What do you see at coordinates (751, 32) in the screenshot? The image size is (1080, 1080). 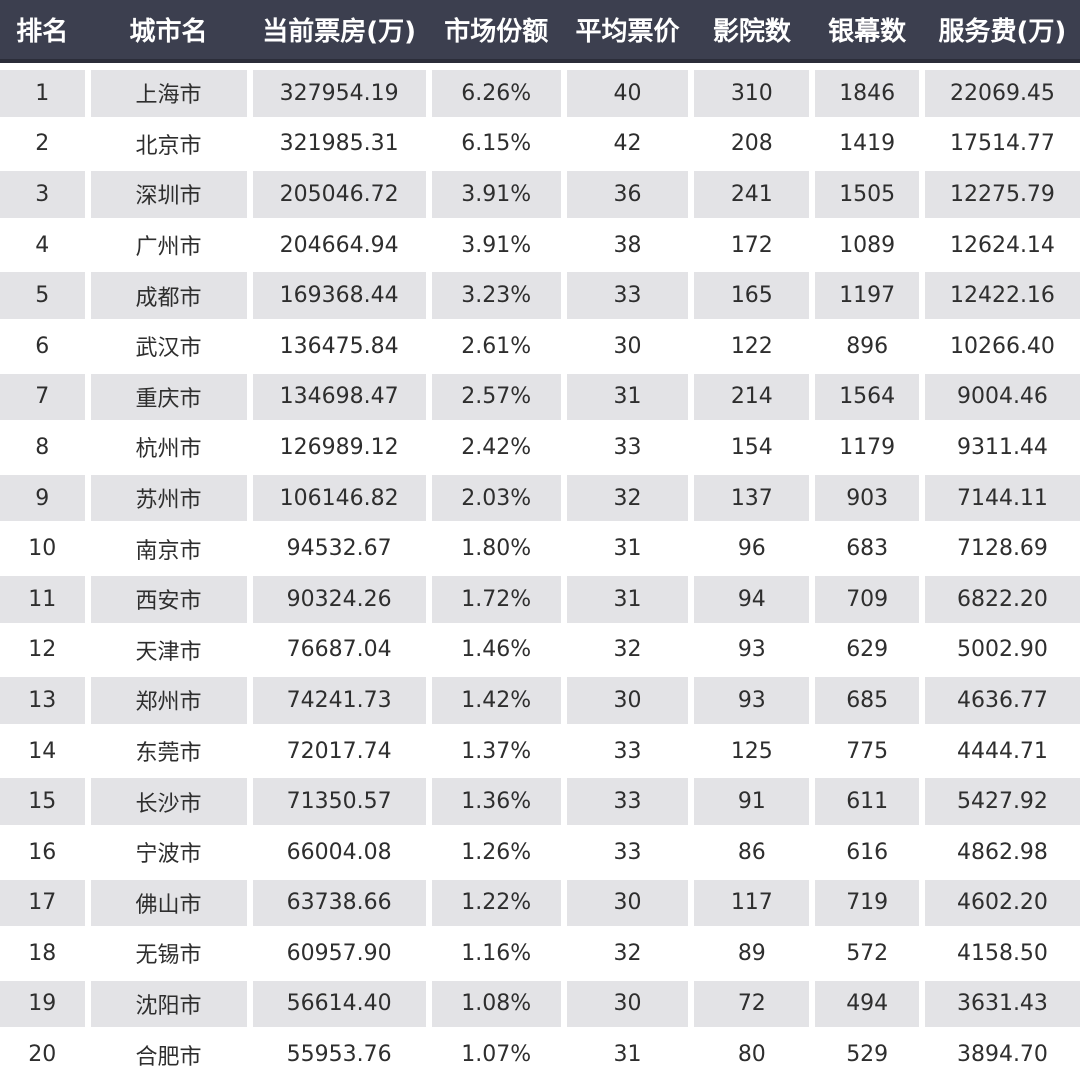 I see `header-cinemas: 影院数` at bounding box center [751, 32].